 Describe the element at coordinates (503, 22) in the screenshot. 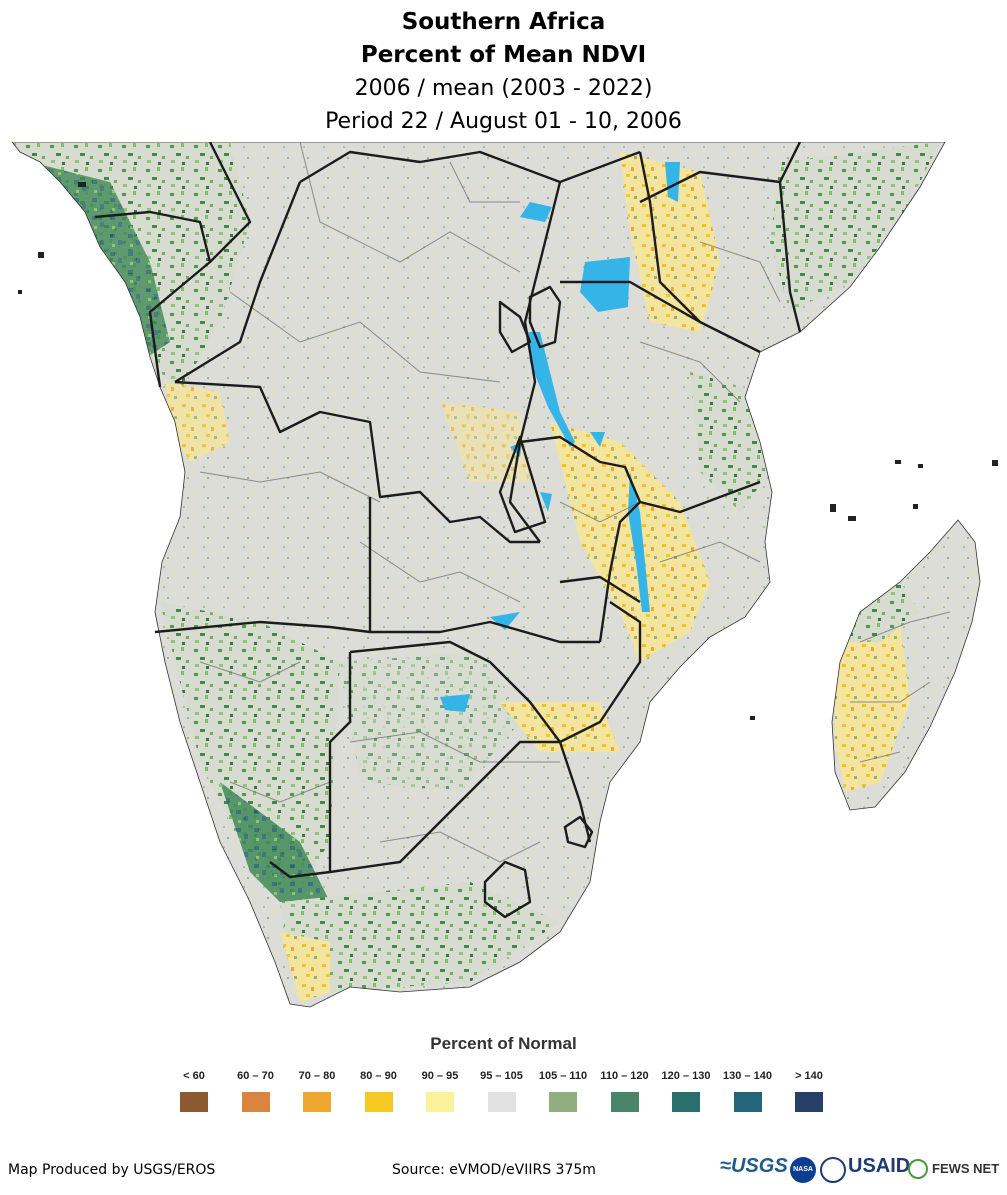

I see `map-title-region: Southern Africa` at that location.